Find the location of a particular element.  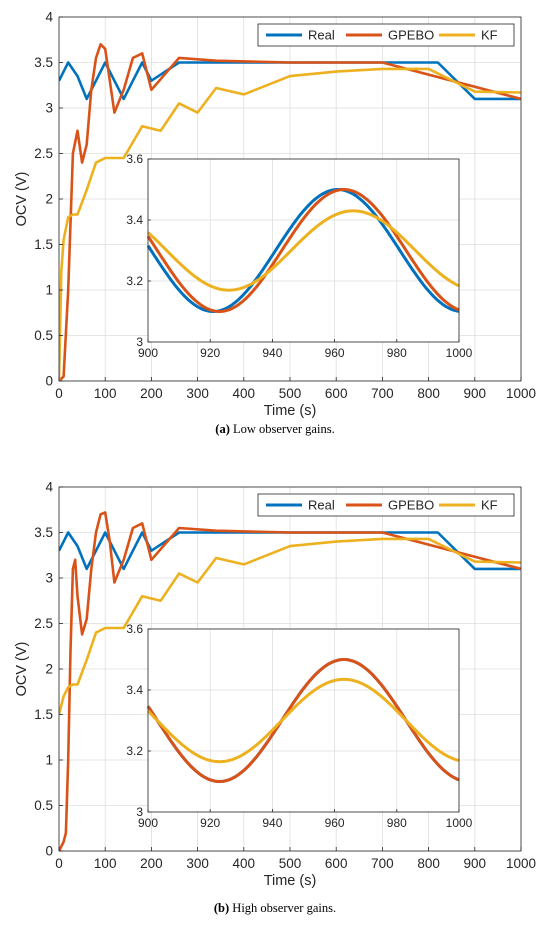

figure-caption: (b) High observer gains. is located at coordinates (275, 908).